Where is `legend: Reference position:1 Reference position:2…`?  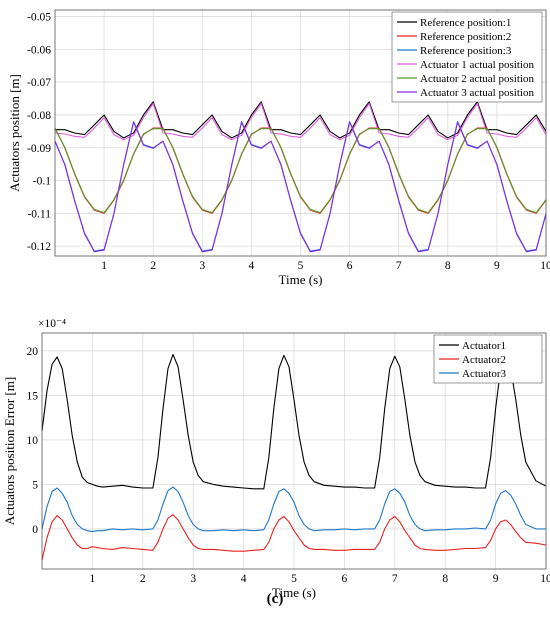 legend: Reference position:1 Reference position:2… is located at coordinates (467, 57).